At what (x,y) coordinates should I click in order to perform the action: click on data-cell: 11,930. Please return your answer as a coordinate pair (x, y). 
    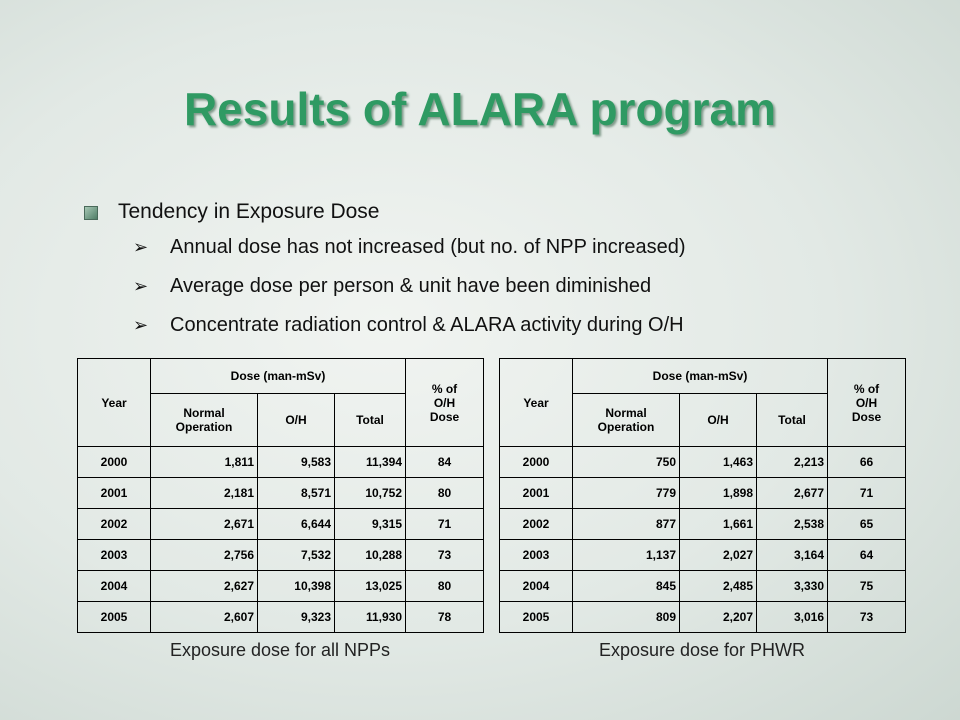
    Looking at the image, I should click on (370, 617).